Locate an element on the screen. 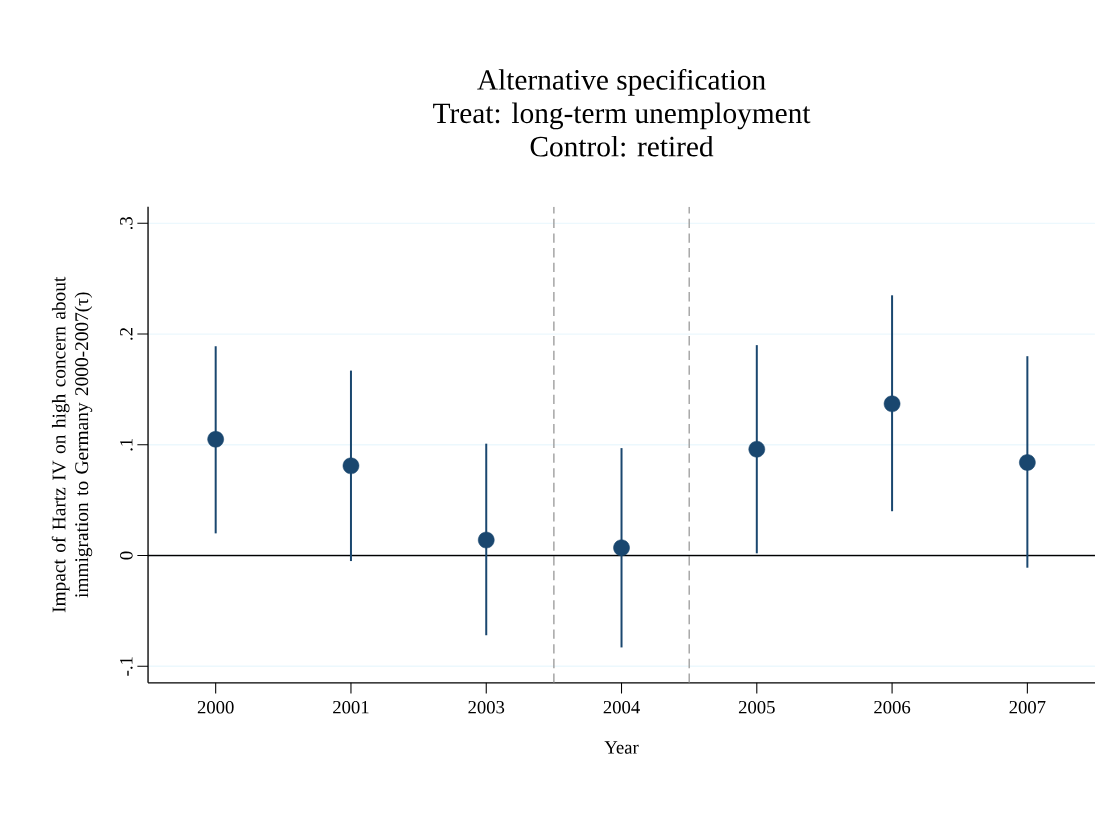 This screenshot has width=1115, height=816. y-tick-label: -.1 is located at coordinates (126, 666).